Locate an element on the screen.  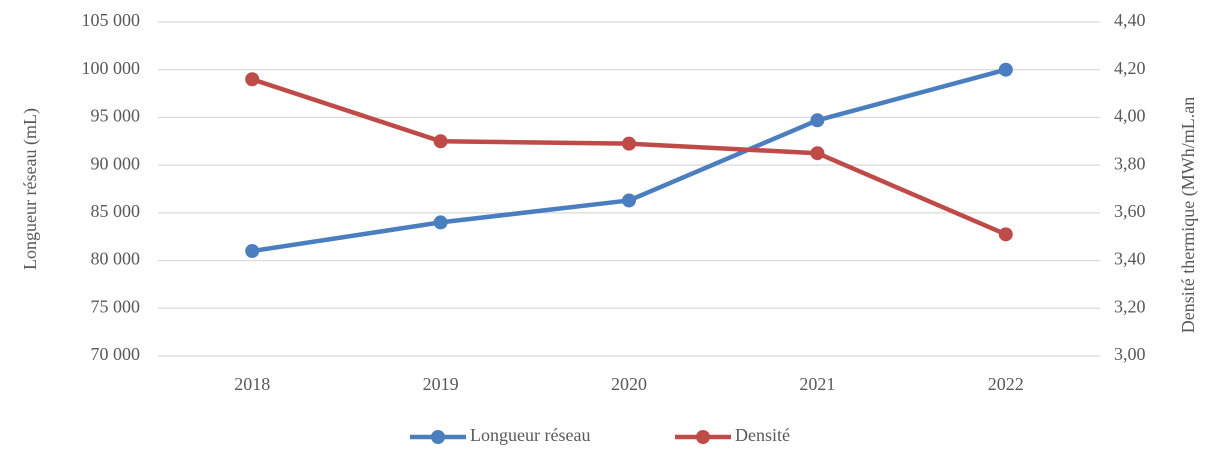
y2-tick-label: 3,60 is located at coordinates (1130, 211).